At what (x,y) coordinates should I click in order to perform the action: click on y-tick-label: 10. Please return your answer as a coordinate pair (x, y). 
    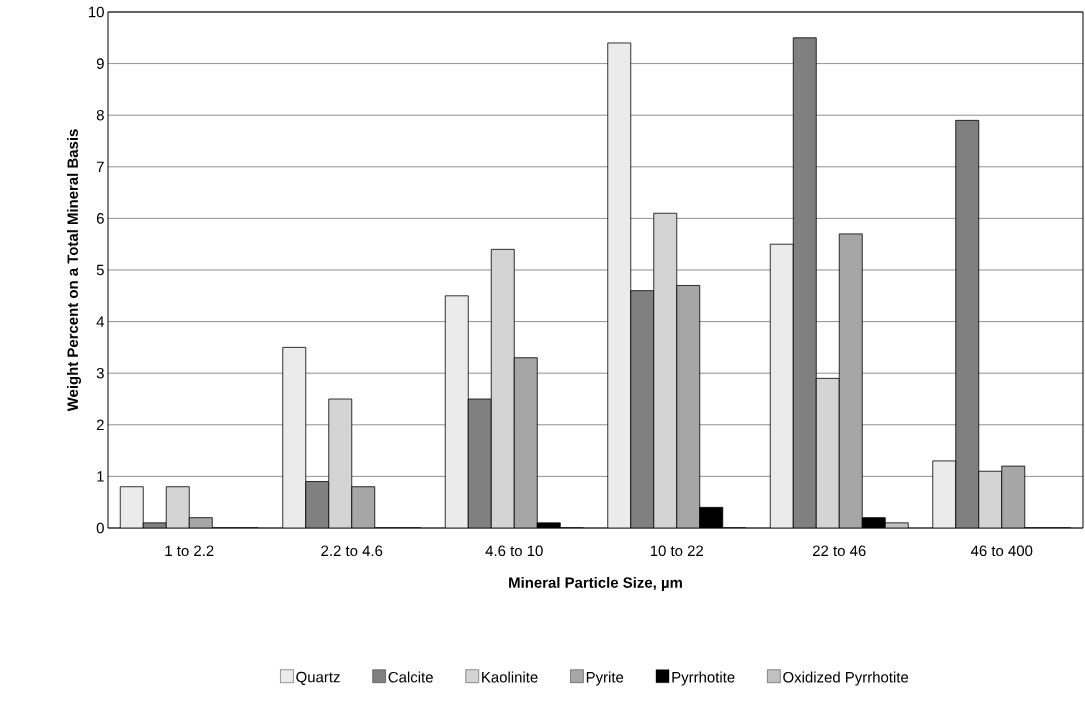
    Looking at the image, I should click on (96, 12).